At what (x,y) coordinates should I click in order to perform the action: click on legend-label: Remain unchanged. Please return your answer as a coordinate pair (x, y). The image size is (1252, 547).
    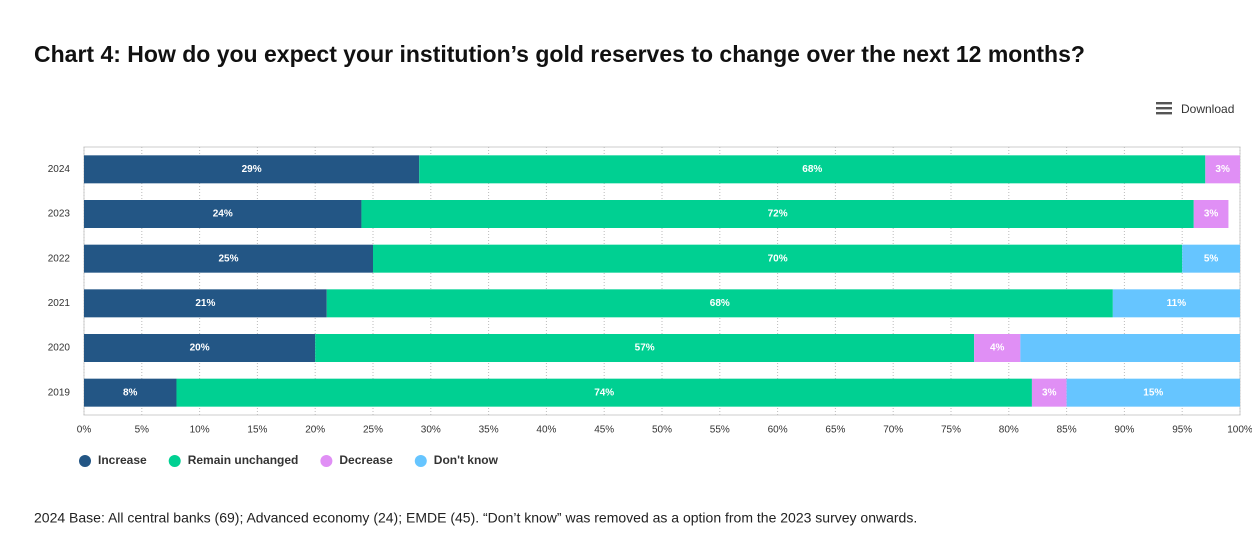
    Looking at the image, I should click on (243, 460).